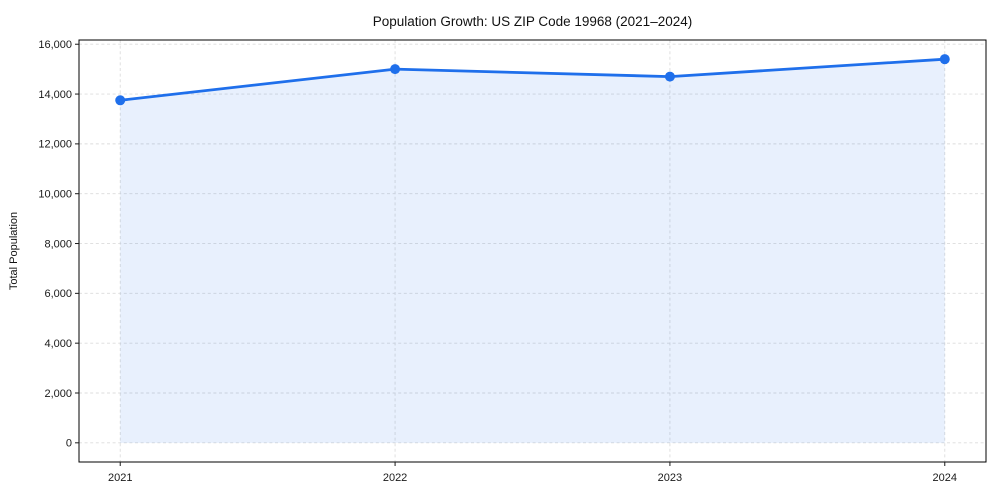  Describe the element at coordinates (945, 478) in the screenshot. I see `x-tick-label: 2024` at that location.